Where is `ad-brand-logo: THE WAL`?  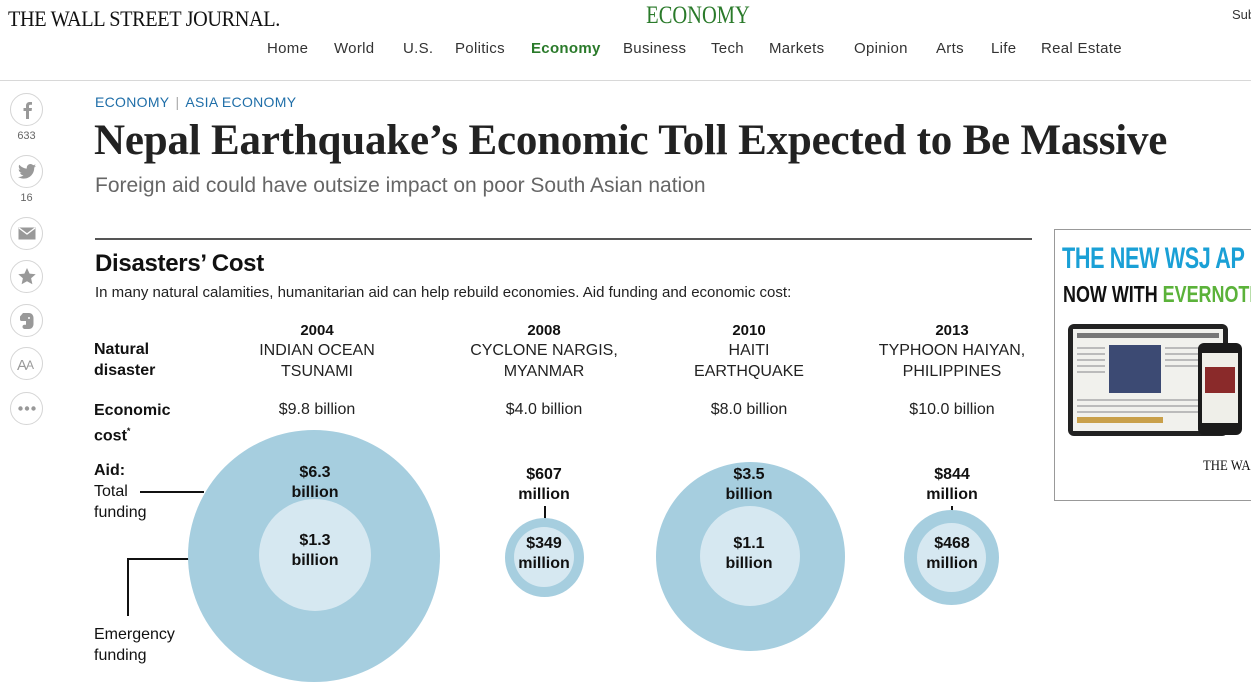 ad-brand-logo: THE WAL is located at coordinates (1227, 466).